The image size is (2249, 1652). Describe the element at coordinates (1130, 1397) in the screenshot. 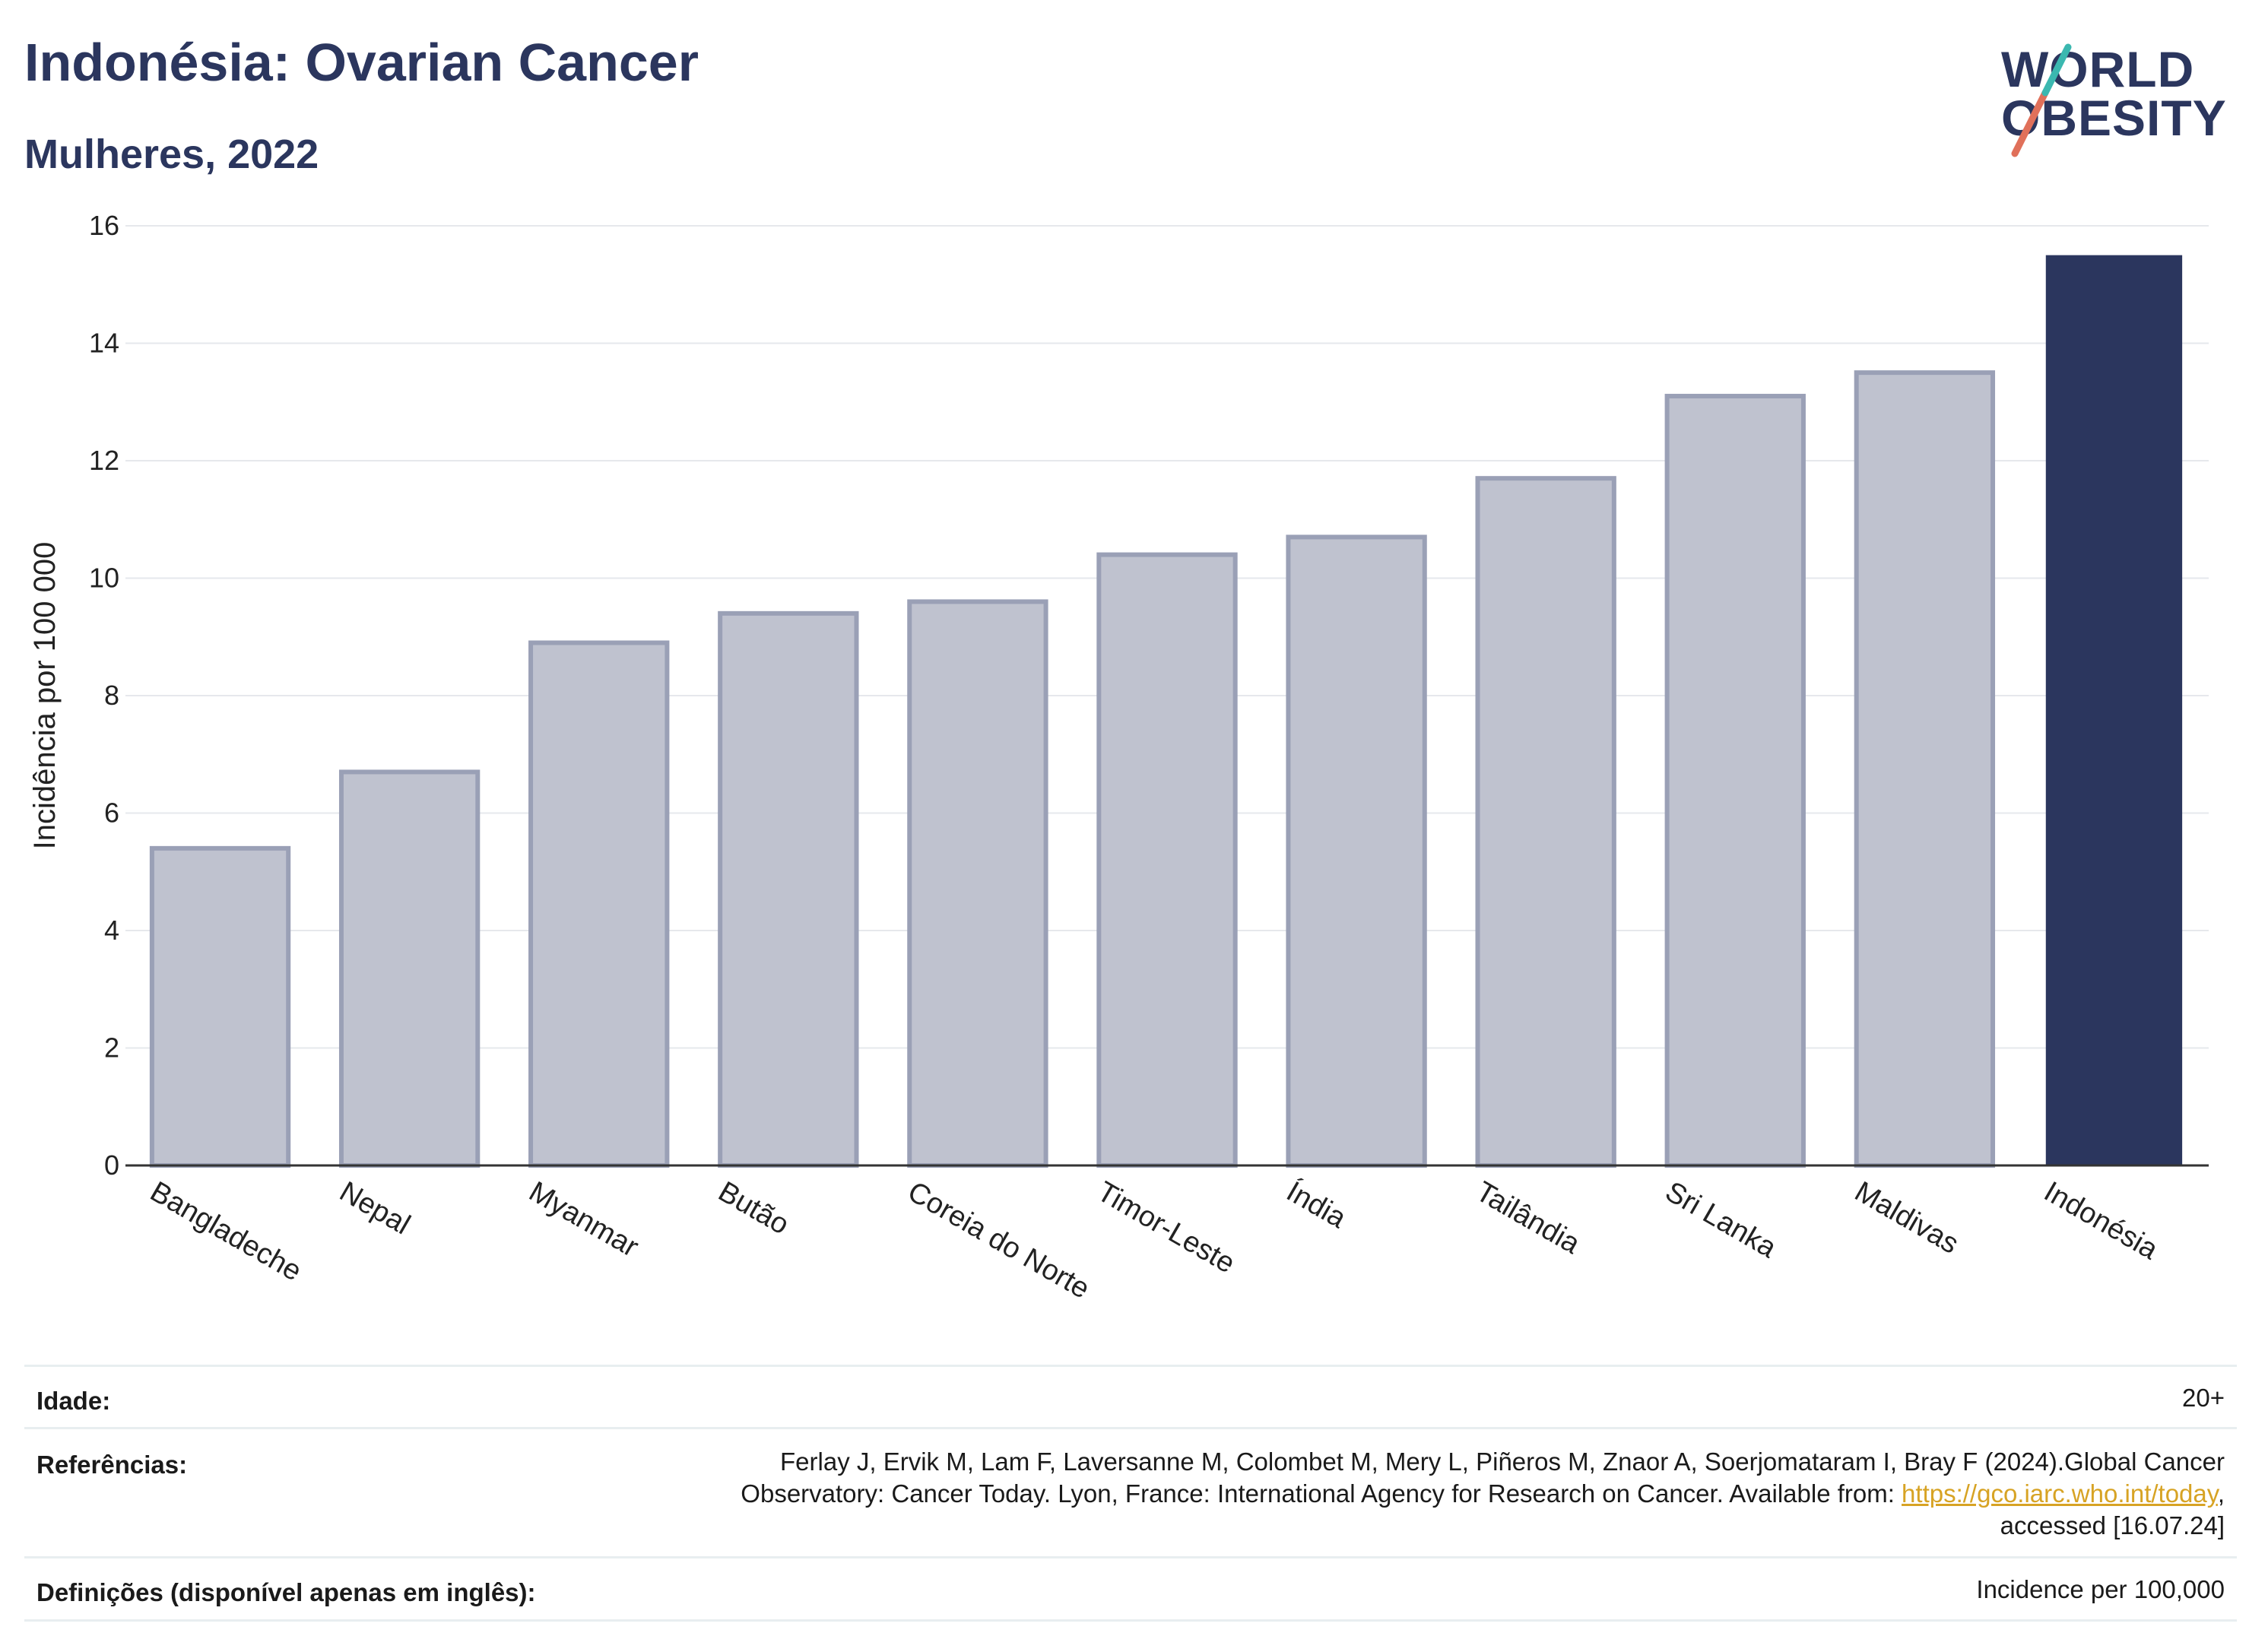

I see `footer-row-age: Idade: 20+` at that location.